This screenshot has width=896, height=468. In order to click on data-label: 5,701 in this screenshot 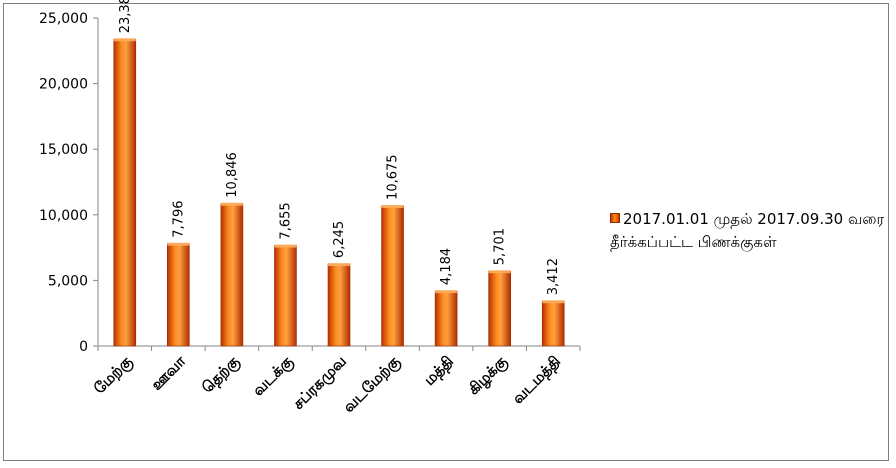, I will do `click(500, 246)`.